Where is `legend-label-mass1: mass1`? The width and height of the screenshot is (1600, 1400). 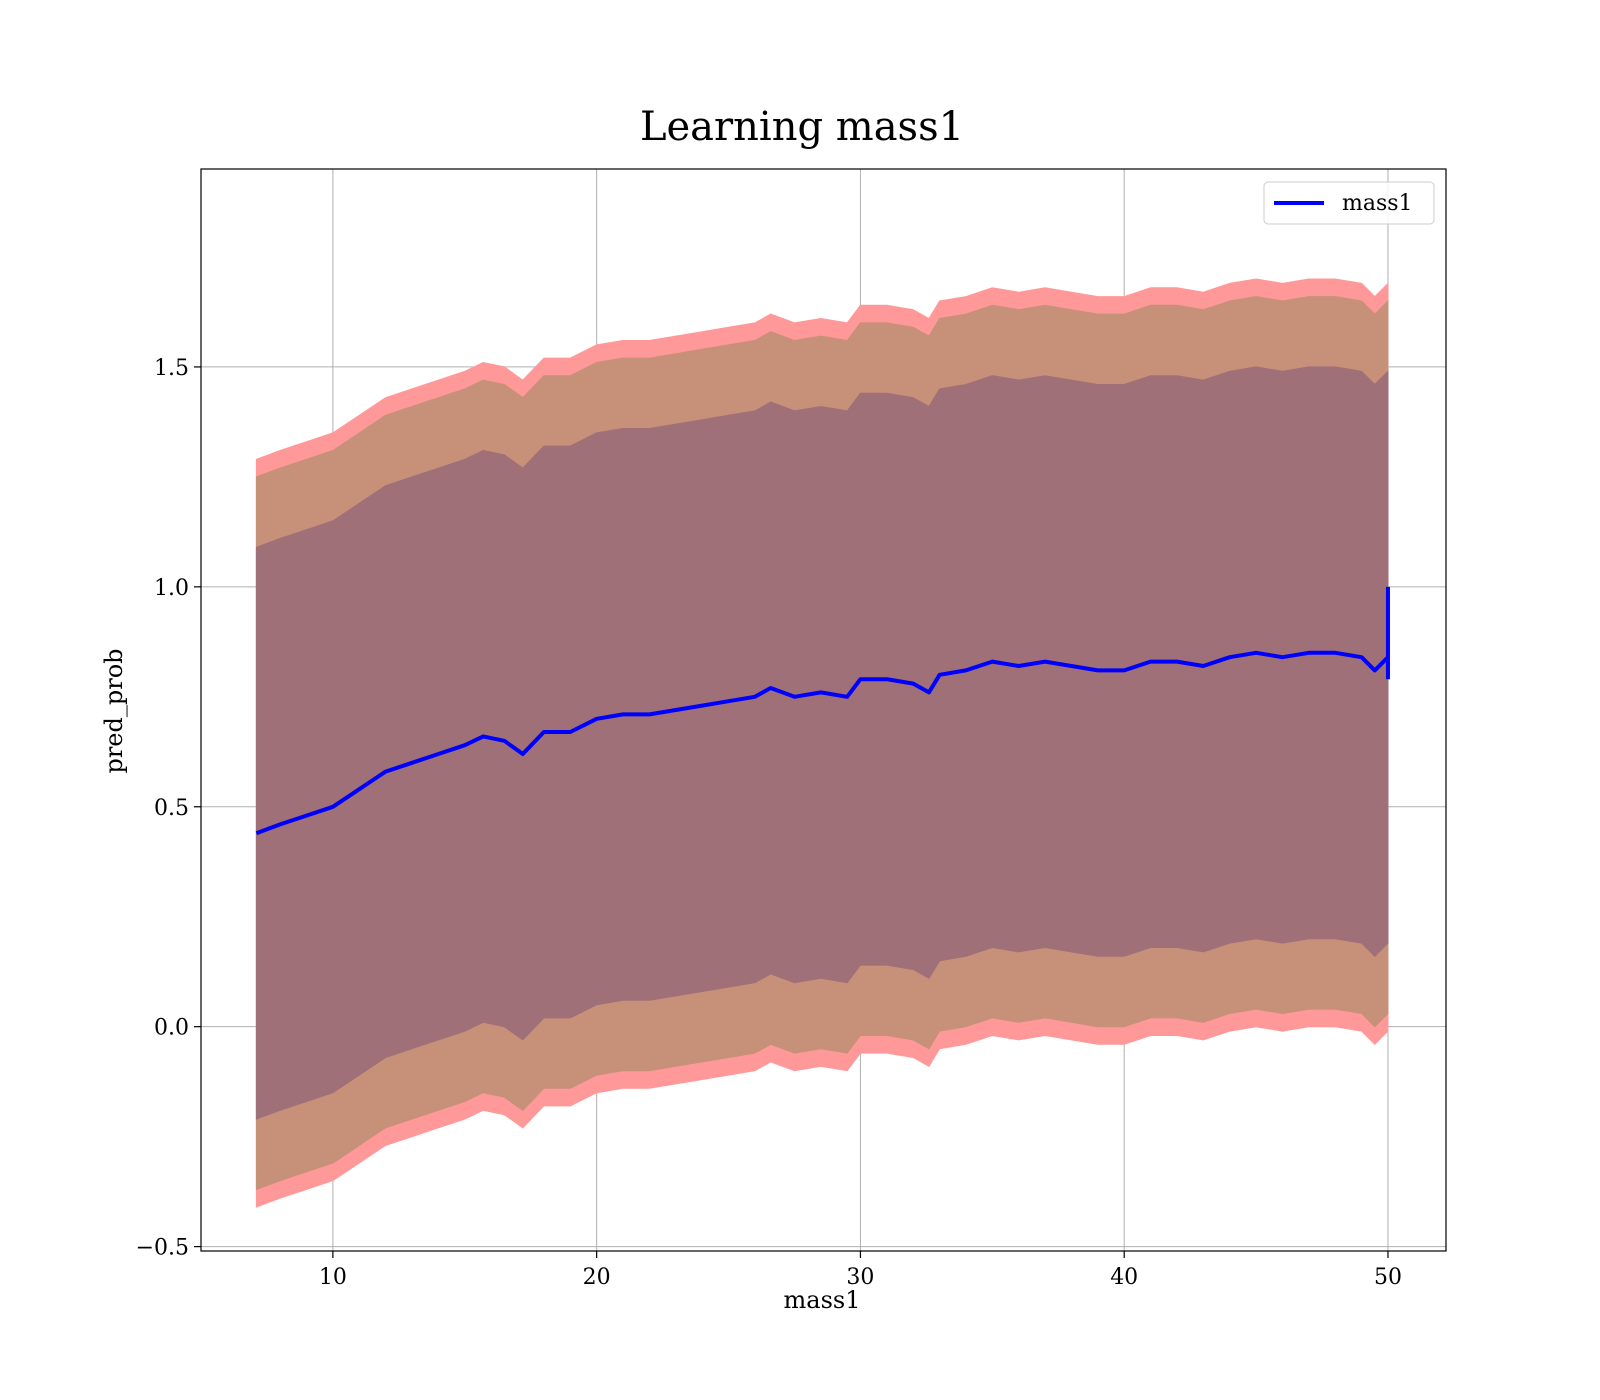 legend-label-mass1: mass1 is located at coordinates (1377, 203).